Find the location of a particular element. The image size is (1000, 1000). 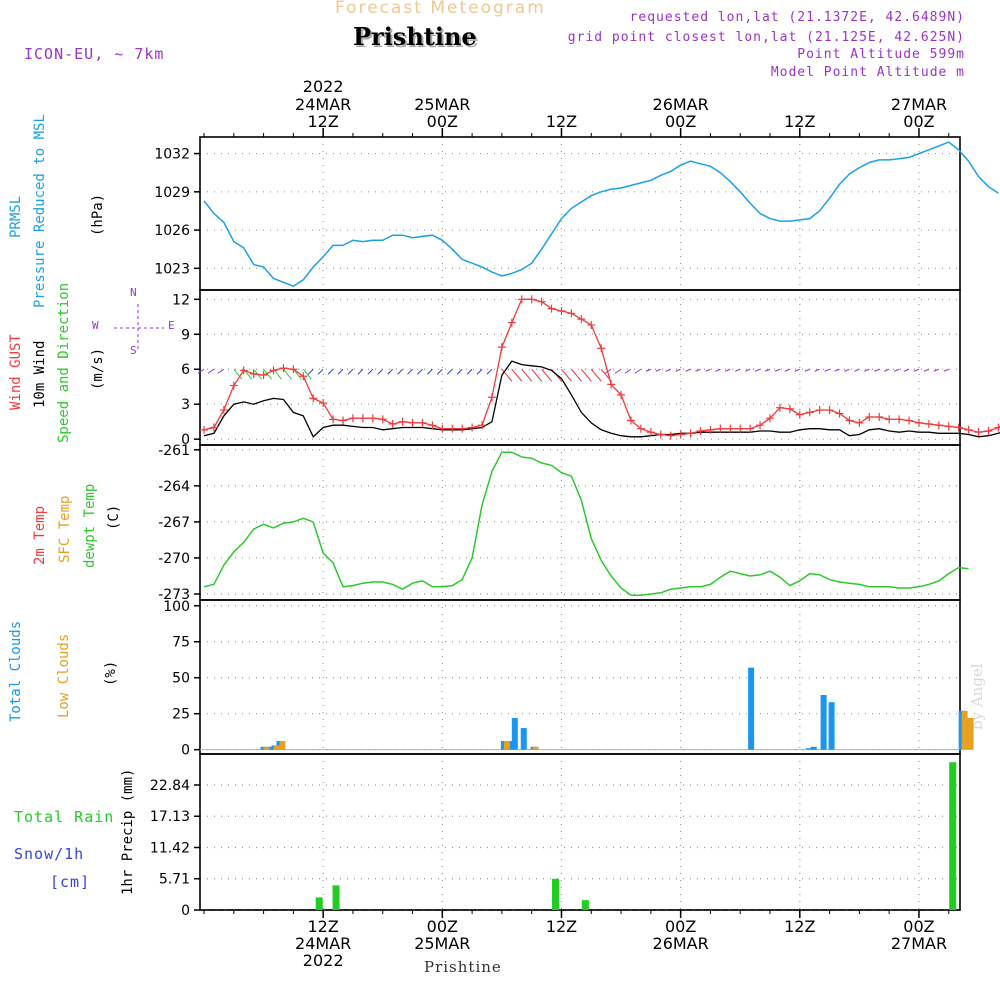

y-tick-label: 22.84 is located at coordinates (170, 786).